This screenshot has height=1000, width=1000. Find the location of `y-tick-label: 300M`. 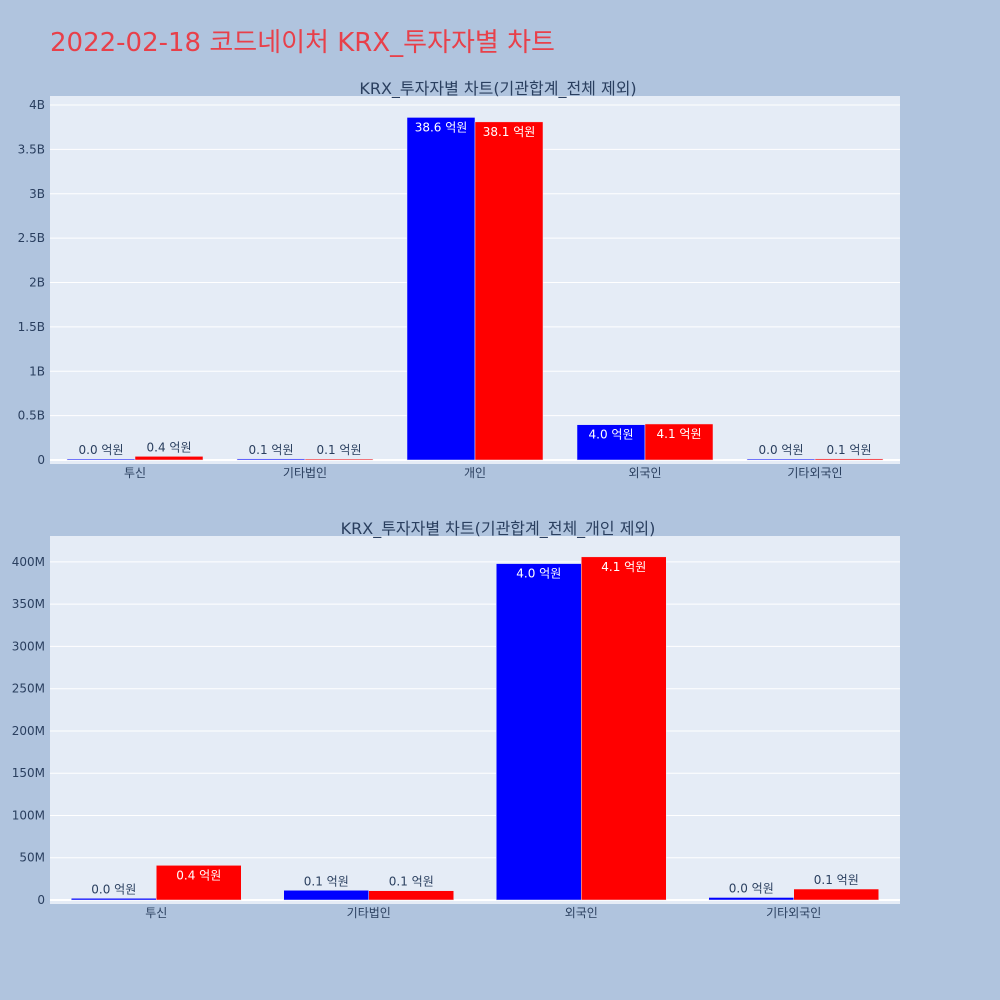

y-tick-label: 300M is located at coordinates (28, 646).